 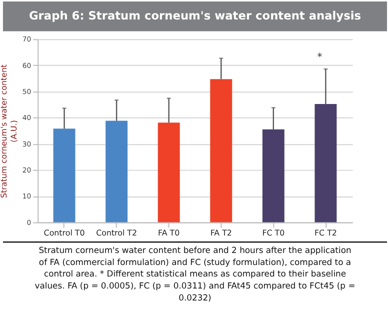 I want to click on x-tick-label: FA T0, so click(x=169, y=233).